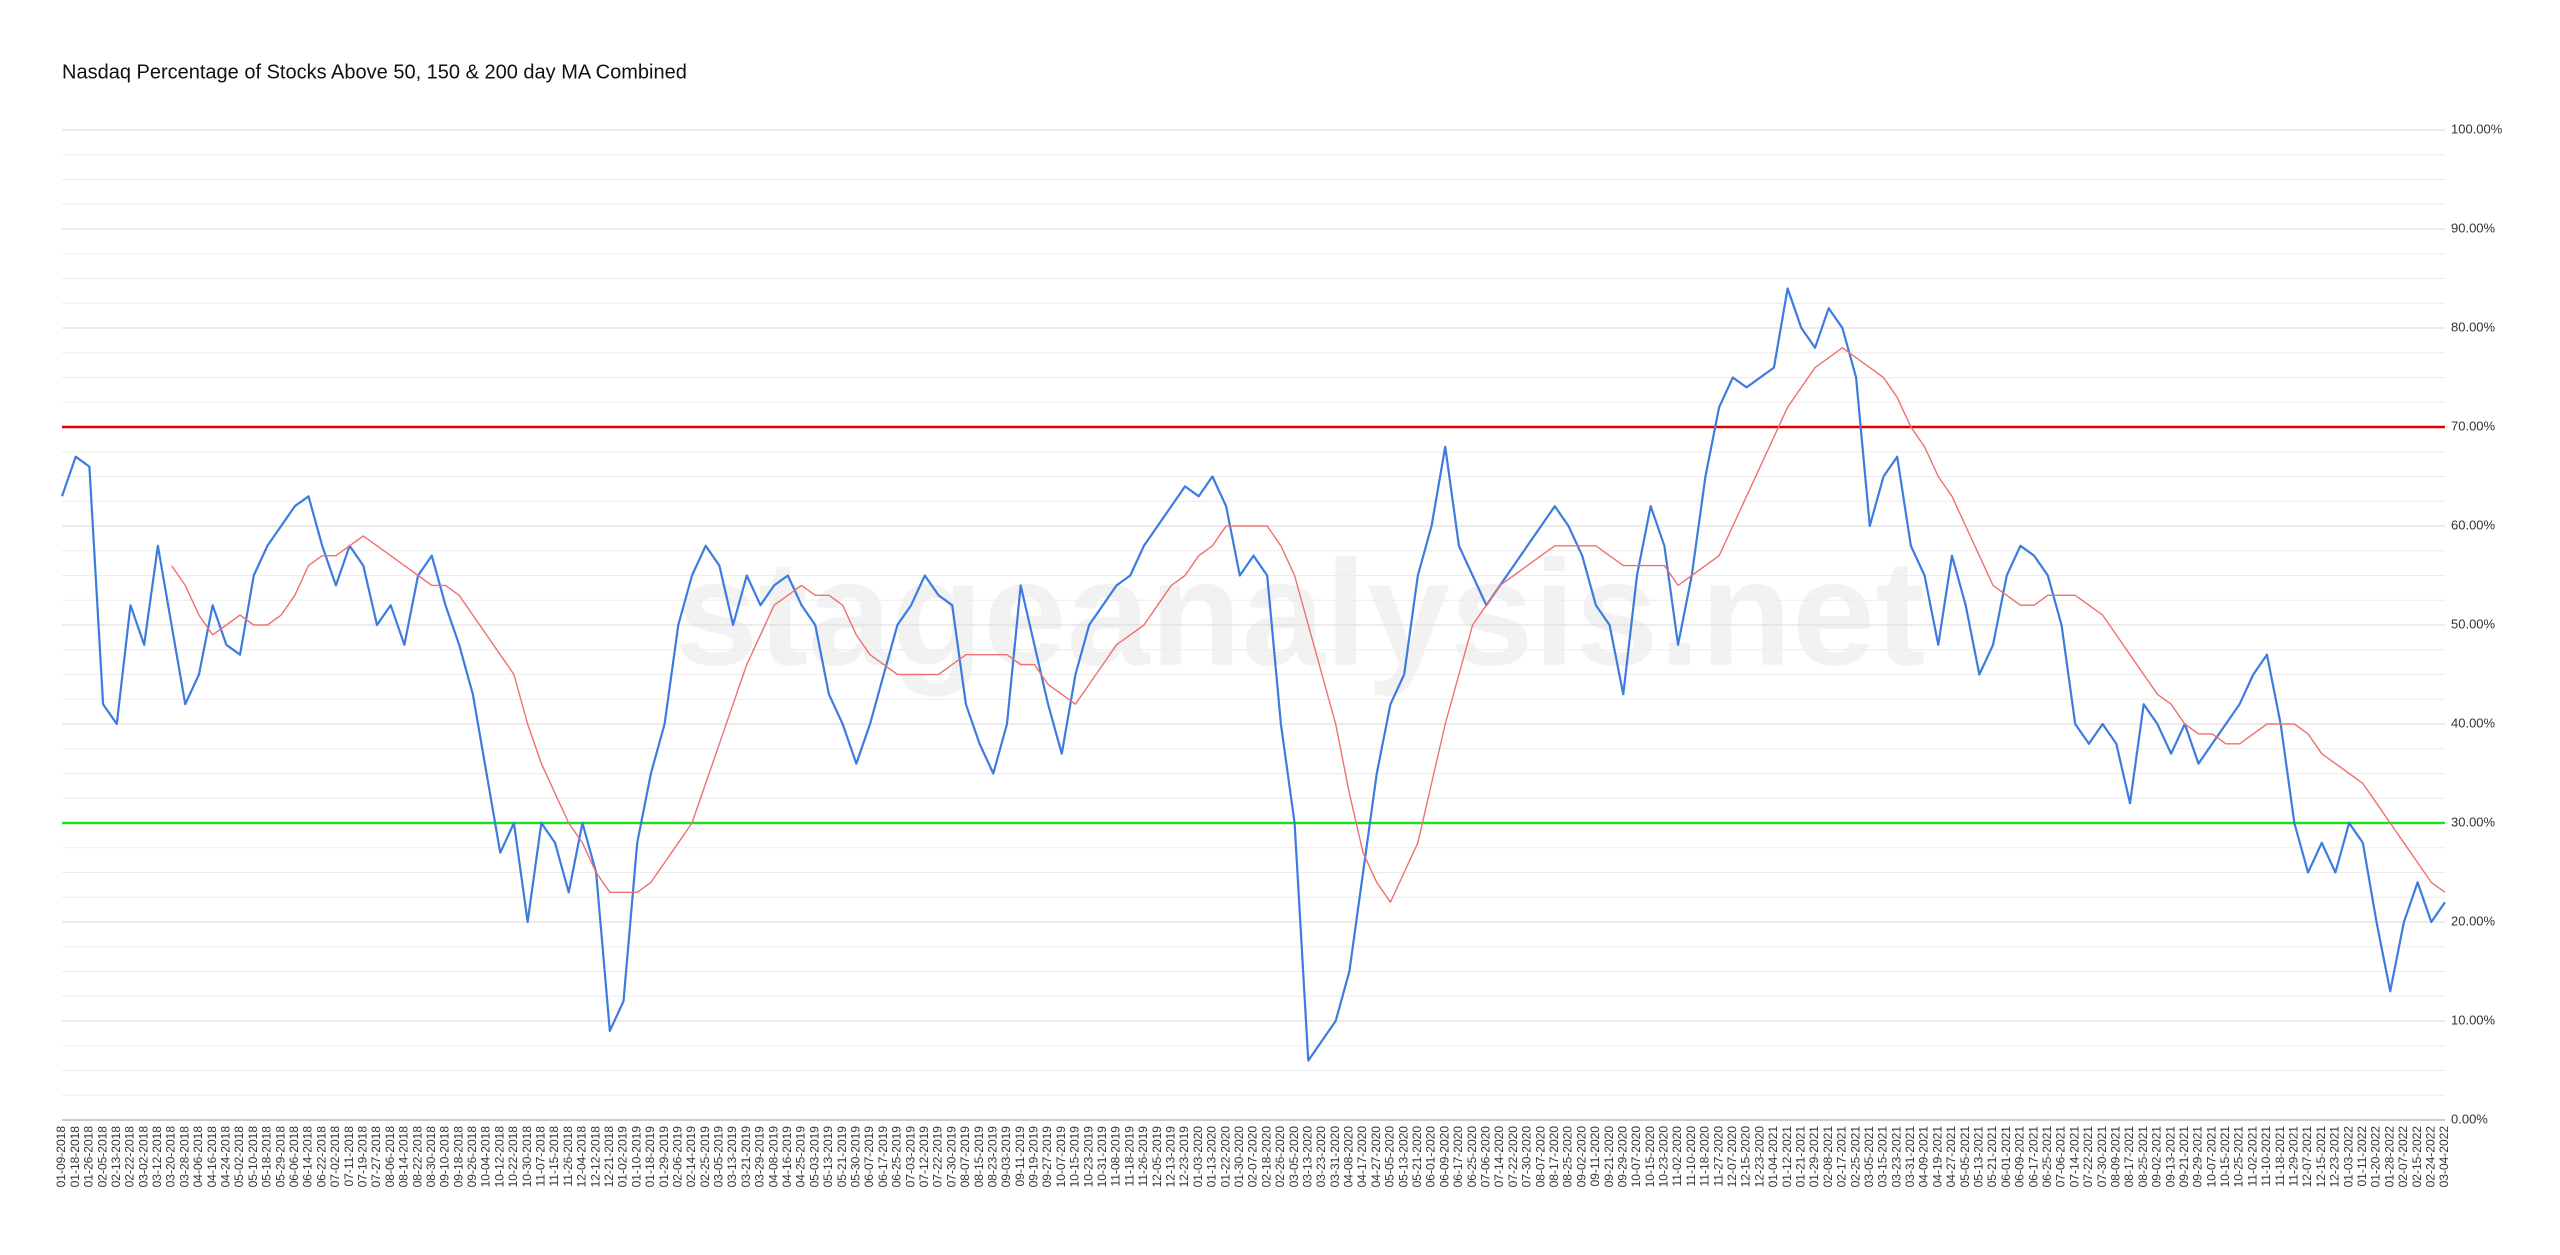 This screenshot has width=2560, height=1255. What do you see at coordinates (2335, 1157) in the screenshot?
I see `x-tick-label: 12-23-2021` at bounding box center [2335, 1157].